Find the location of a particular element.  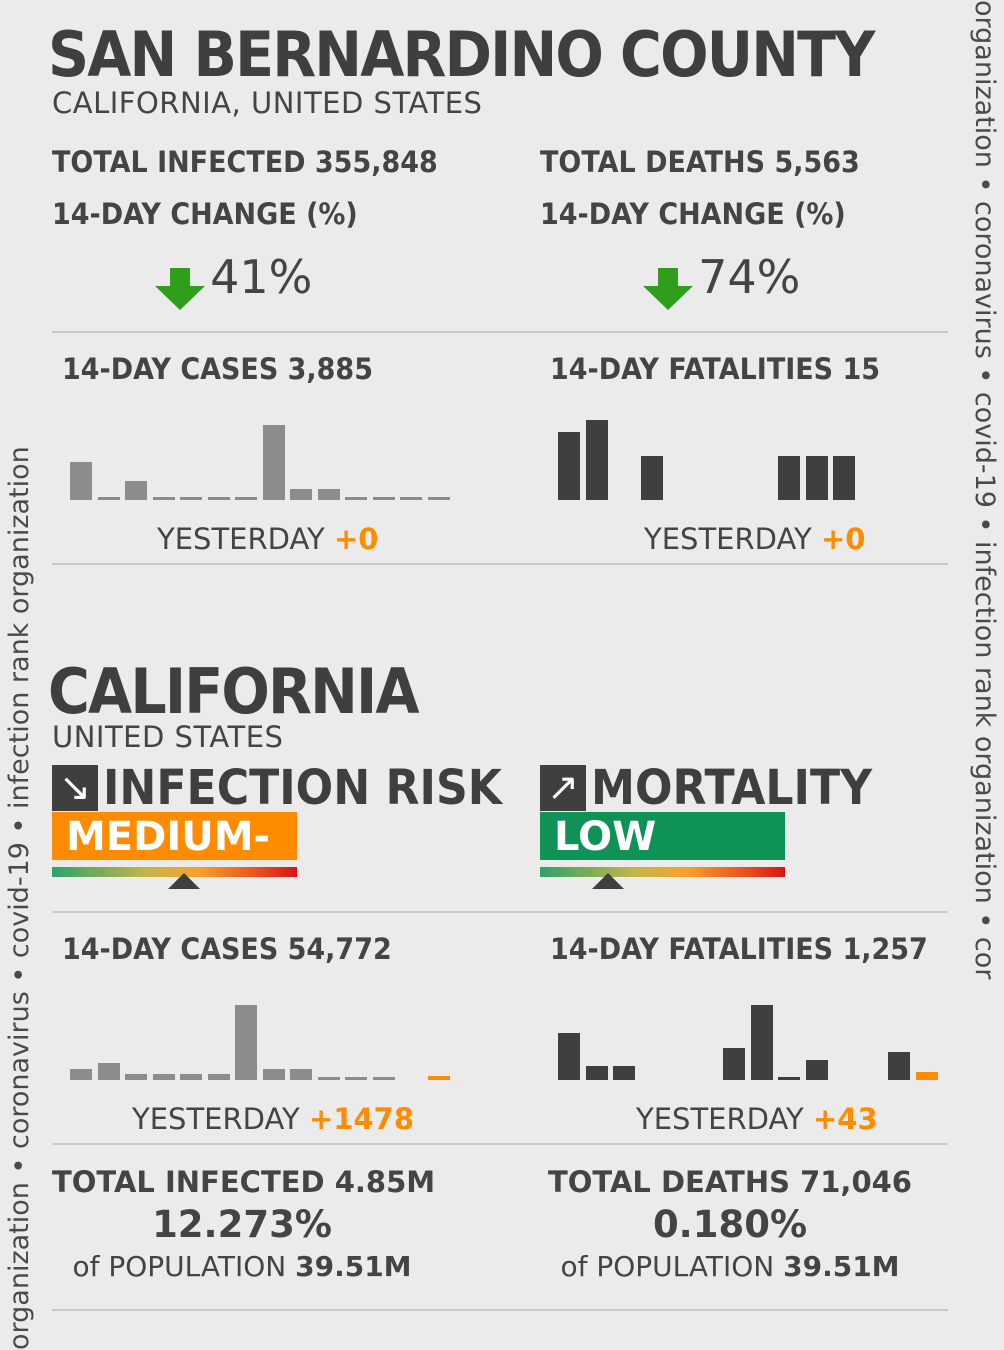

county-cases-sparkline is located at coordinates (260, 462).